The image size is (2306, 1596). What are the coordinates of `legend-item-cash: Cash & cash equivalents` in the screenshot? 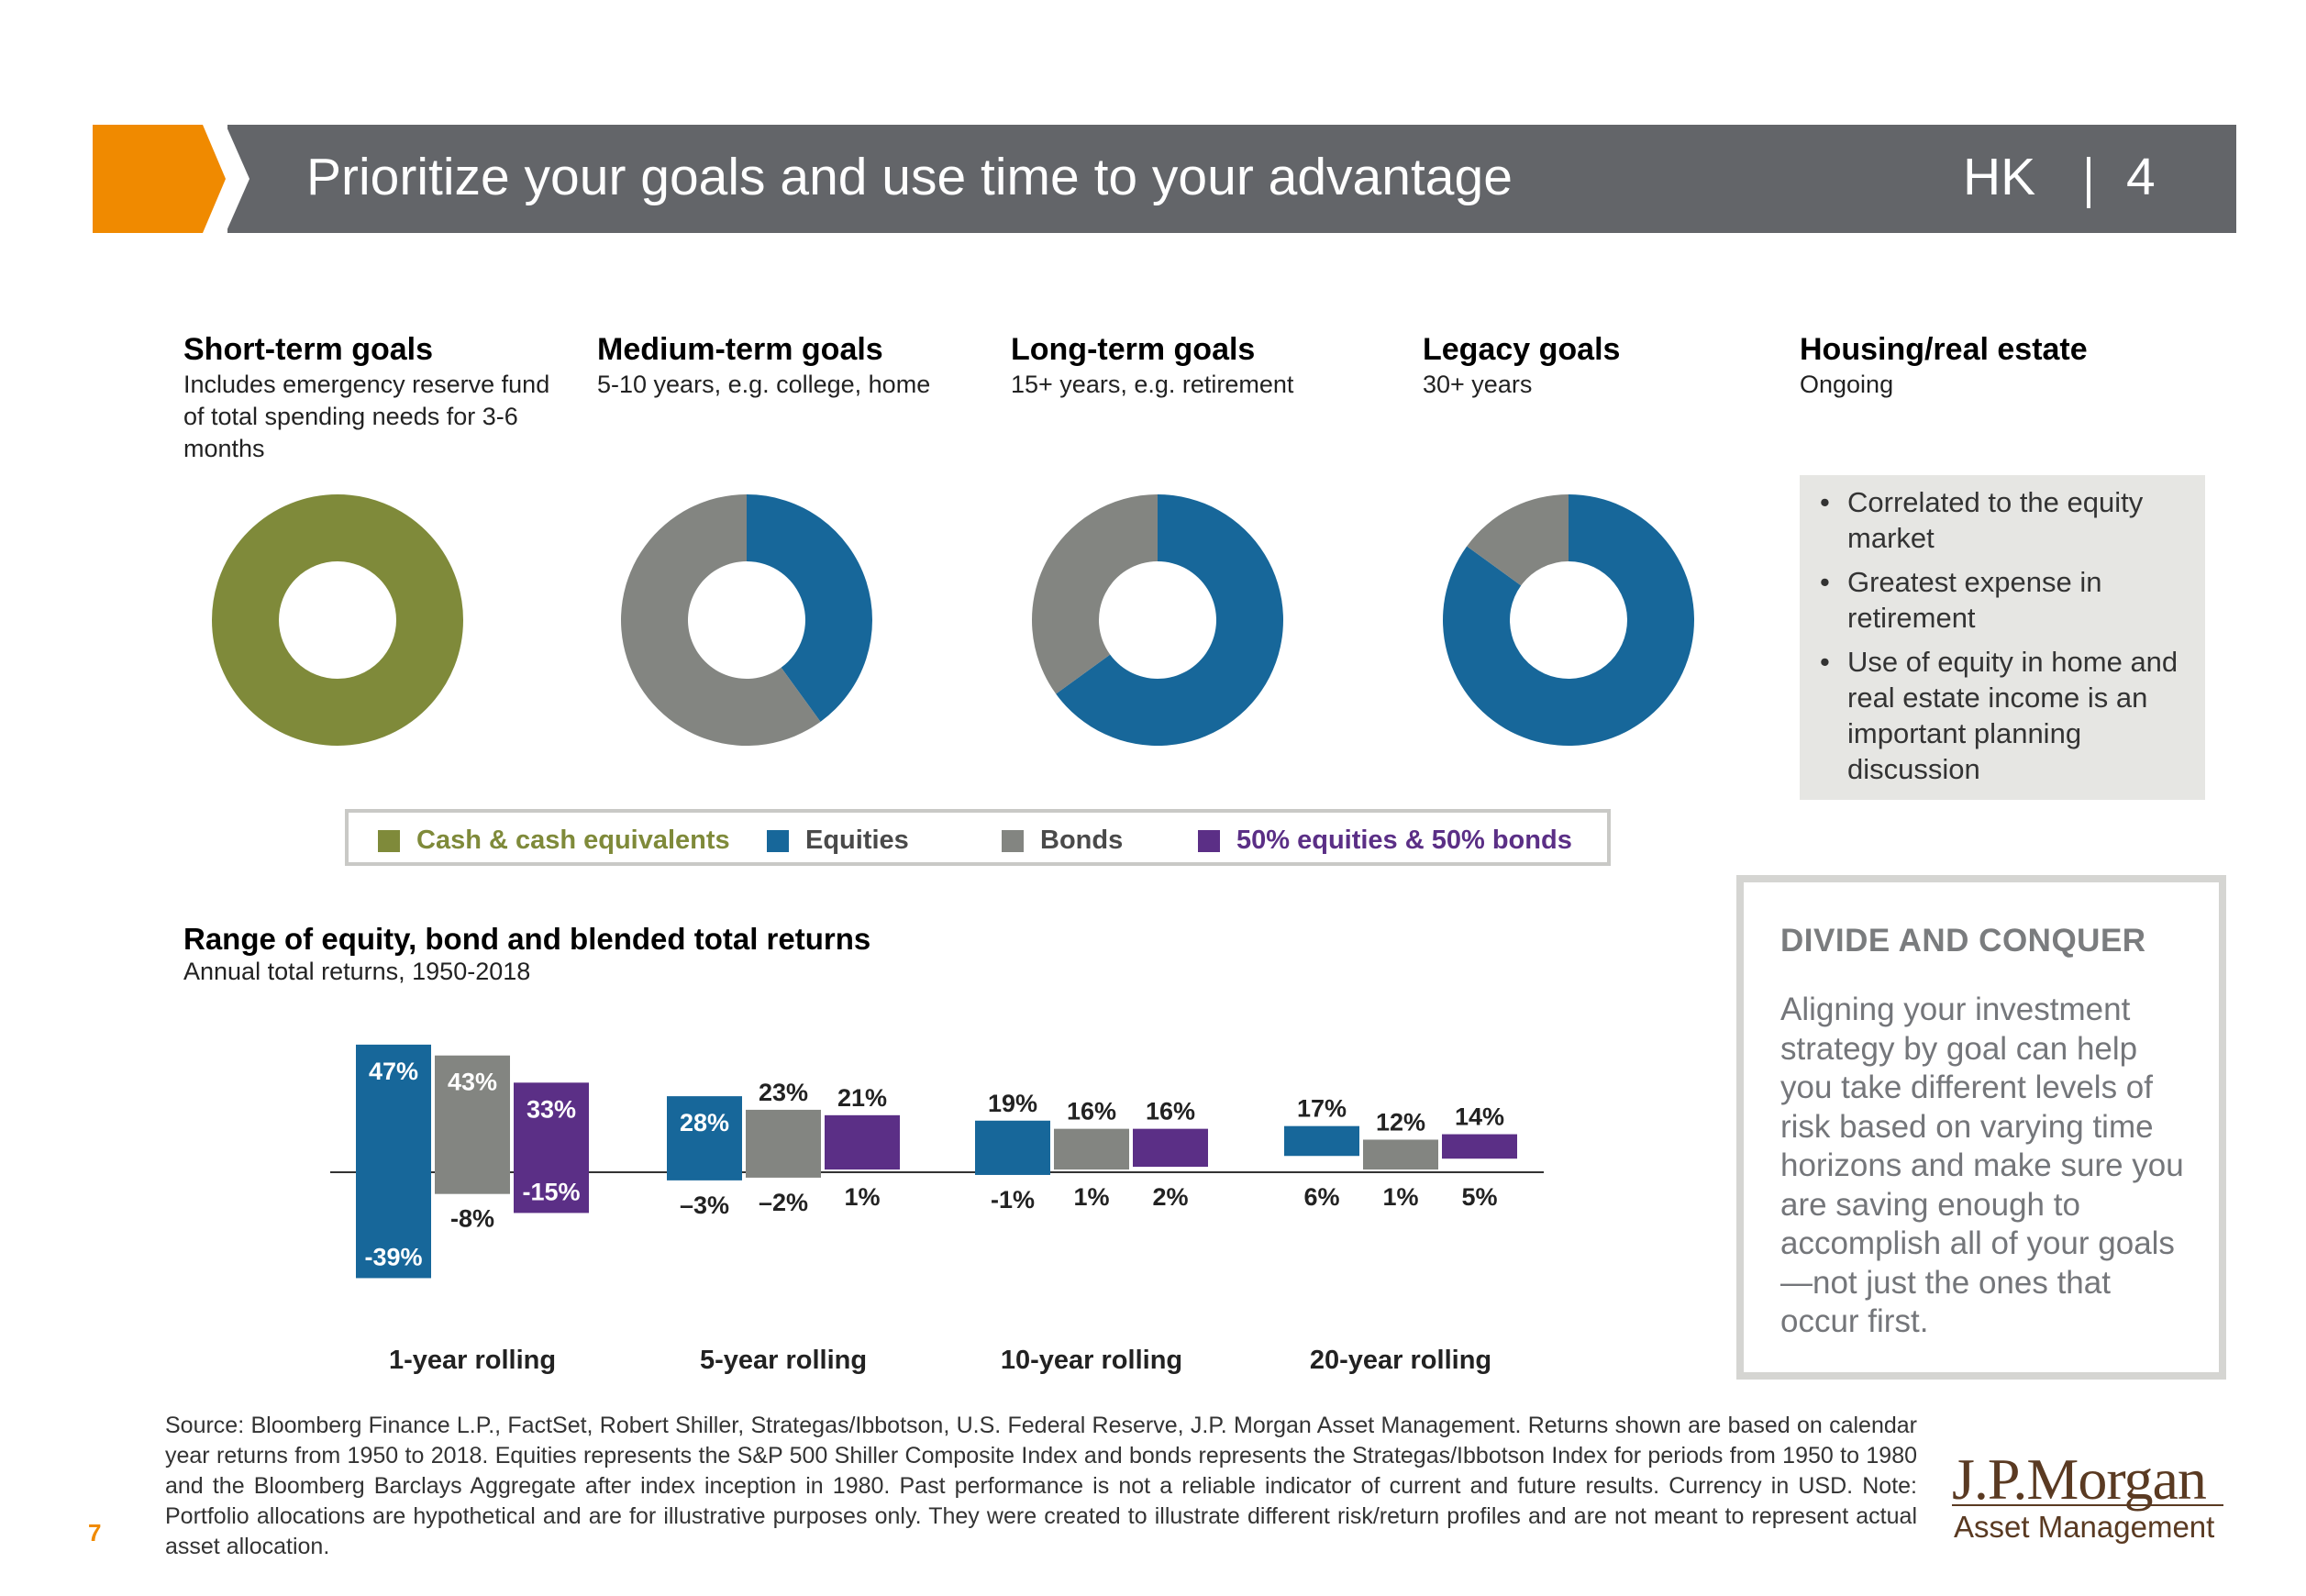 It's located at (554, 841).